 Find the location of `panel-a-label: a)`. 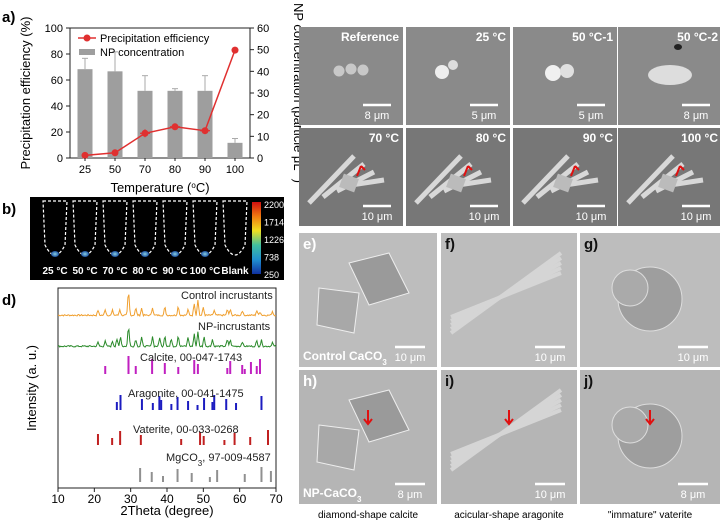

panel-a-label: a) is located at coordinates (8, 17).